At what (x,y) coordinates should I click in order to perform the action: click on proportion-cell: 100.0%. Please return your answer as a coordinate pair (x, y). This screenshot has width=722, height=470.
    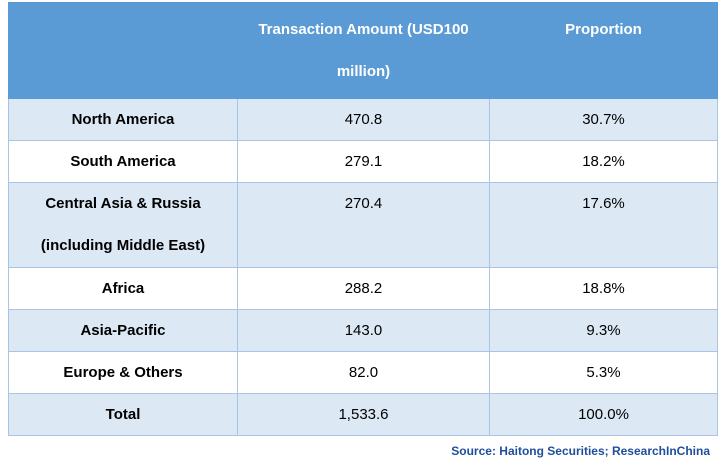
    Looking at the image, I should click on (603, 414).